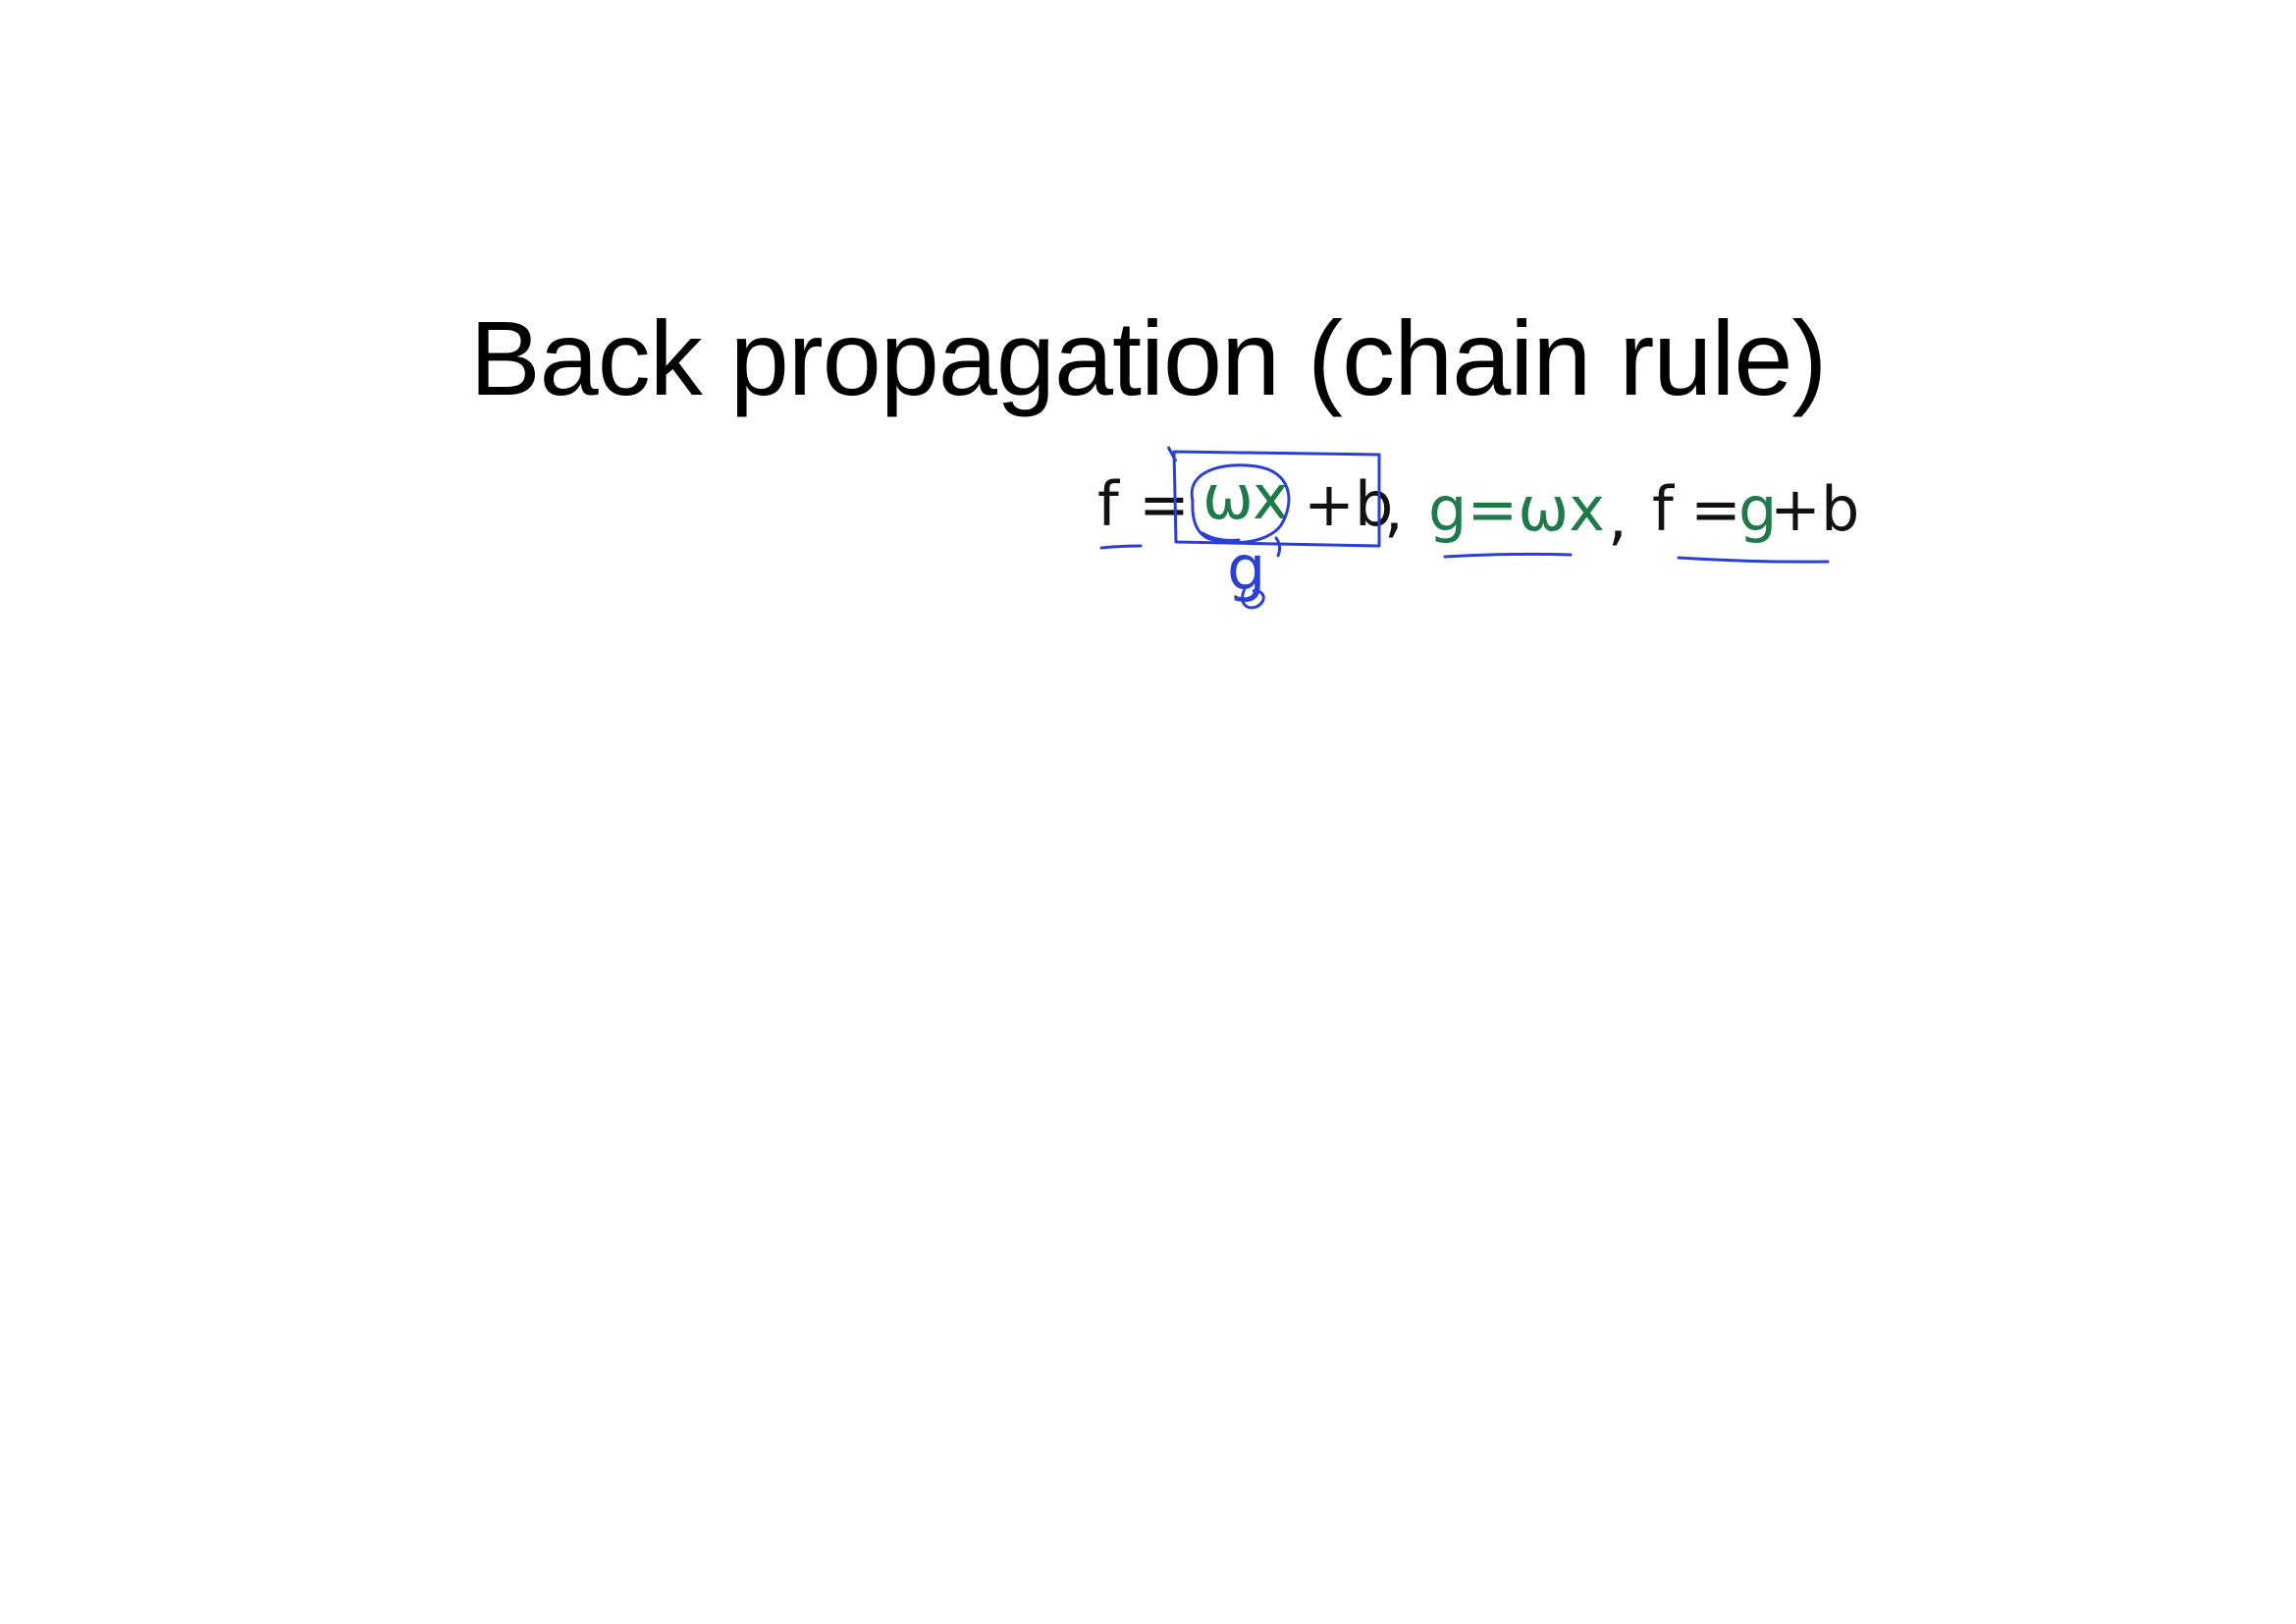 The image size is (2296, 1624). I want to click on blue-box-wx-plus-b, so click(1273, 497).